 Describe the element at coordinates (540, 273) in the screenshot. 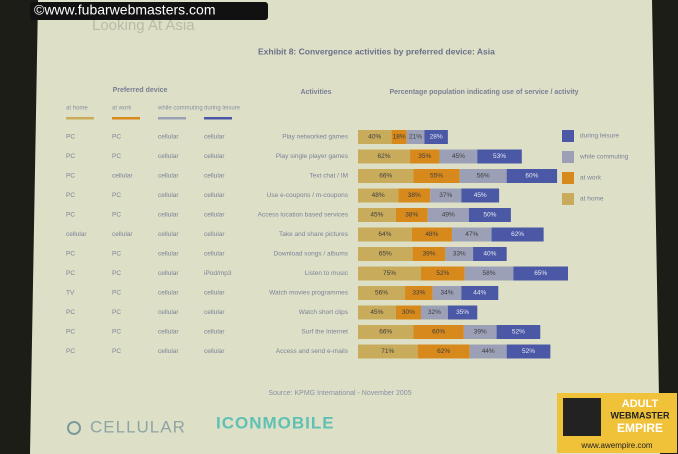

I see `value-label: 65%` at that location.